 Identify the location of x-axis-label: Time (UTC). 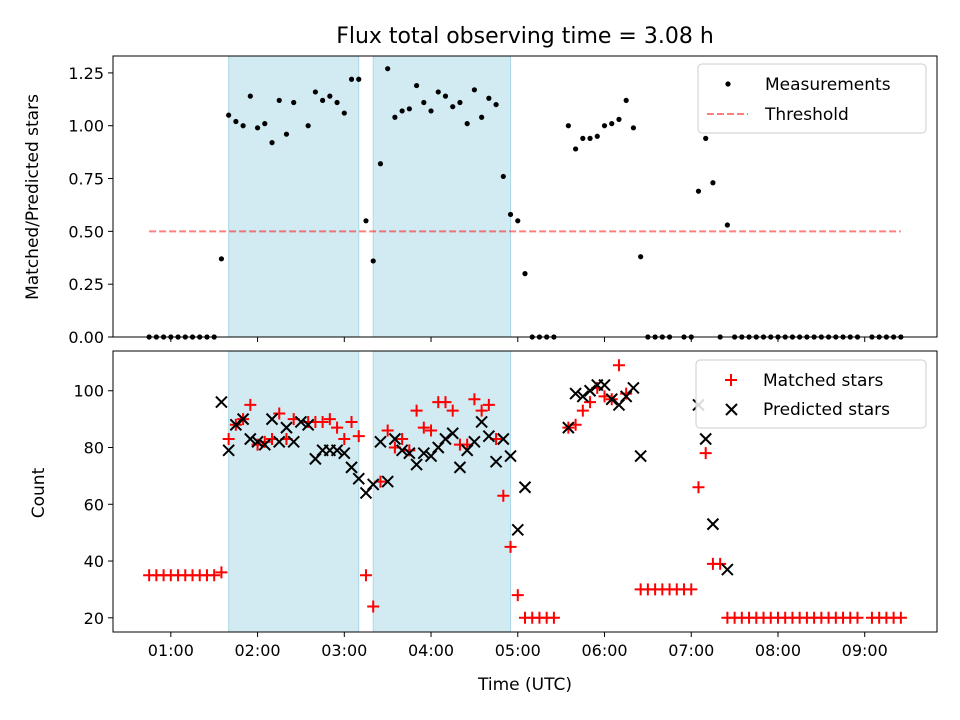
(524, 685).